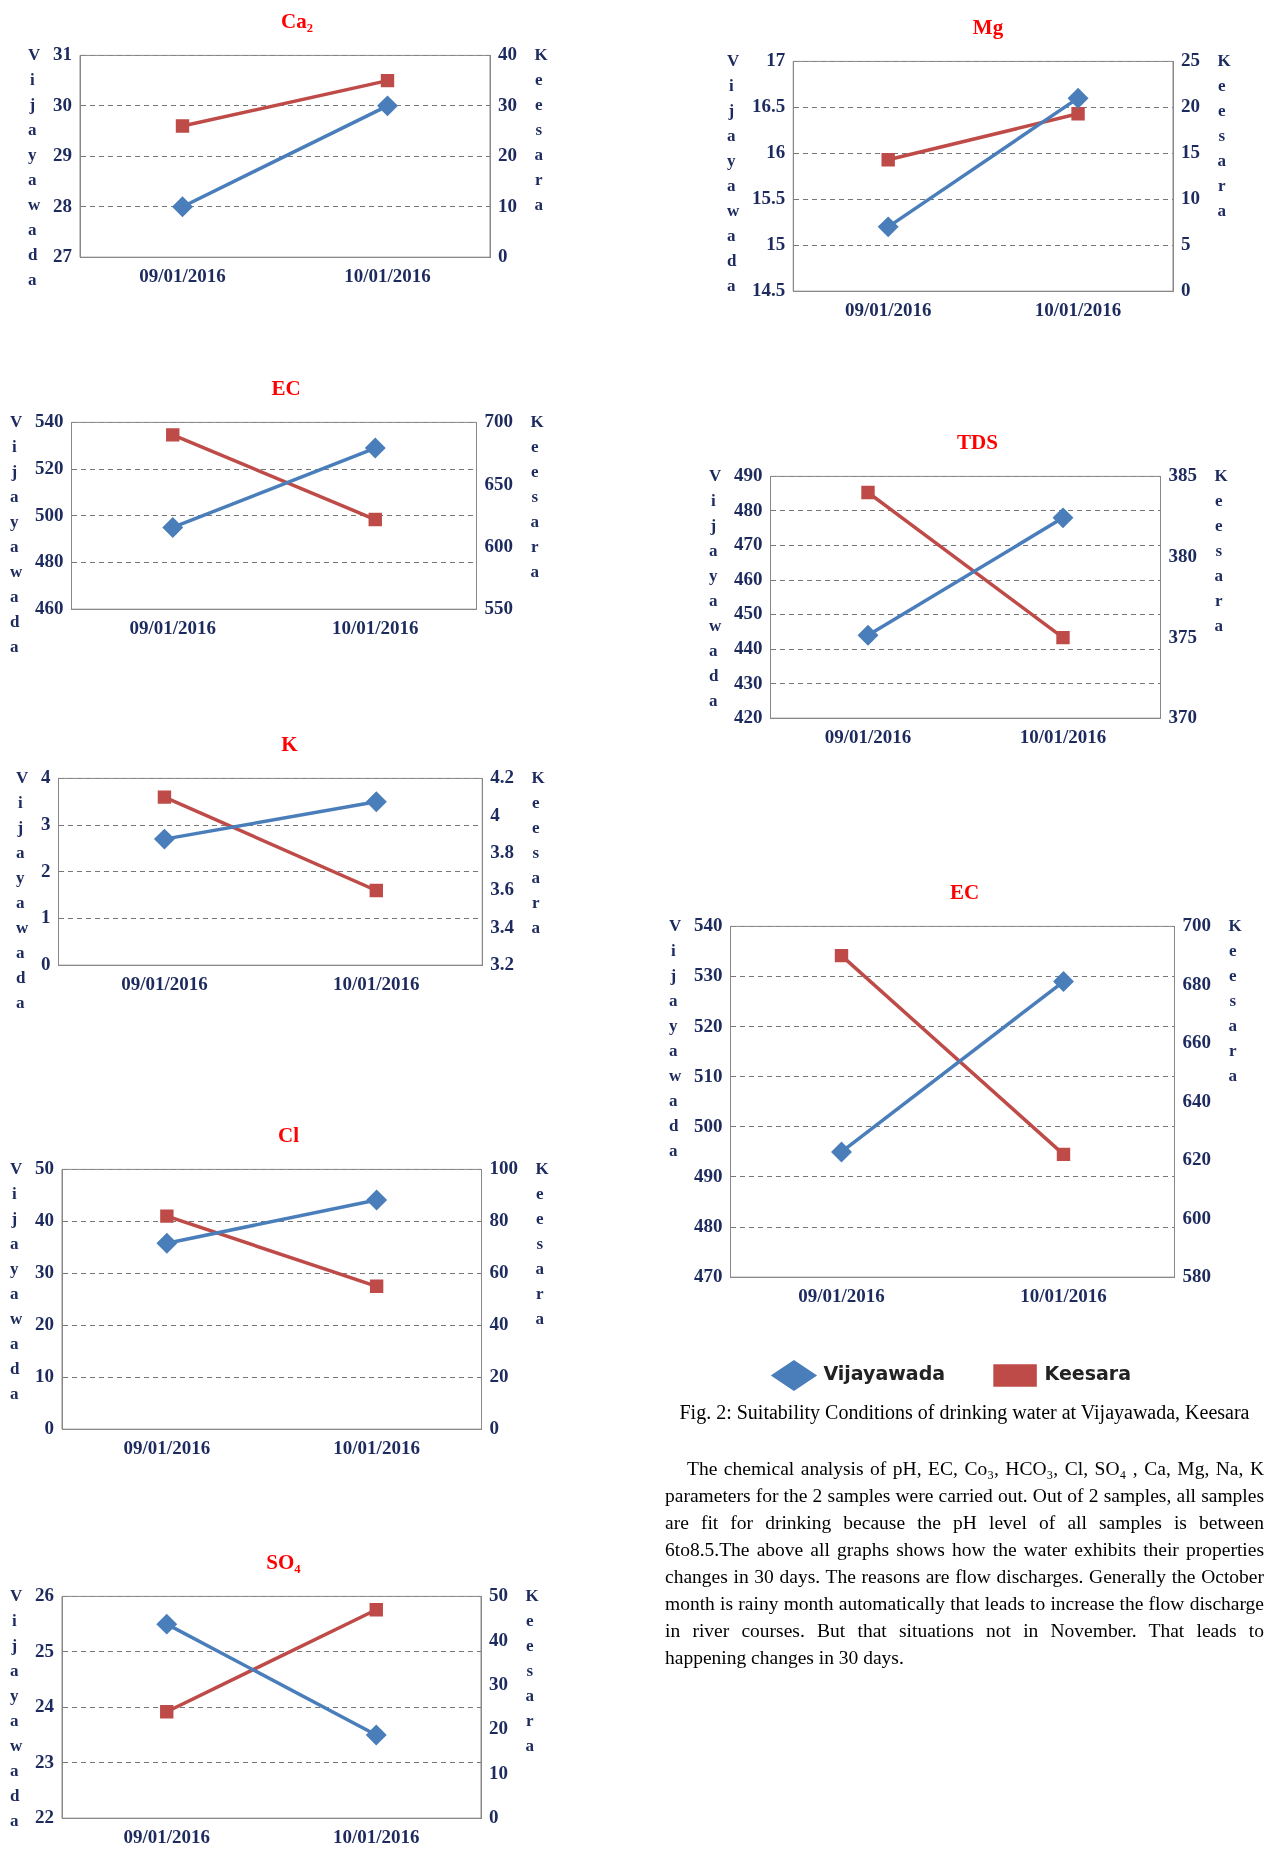 The image size is (1264, 1859). Describe the element at coordinates (775, 244) in the screenshot. I see `y-tick-label: 15` at that location.